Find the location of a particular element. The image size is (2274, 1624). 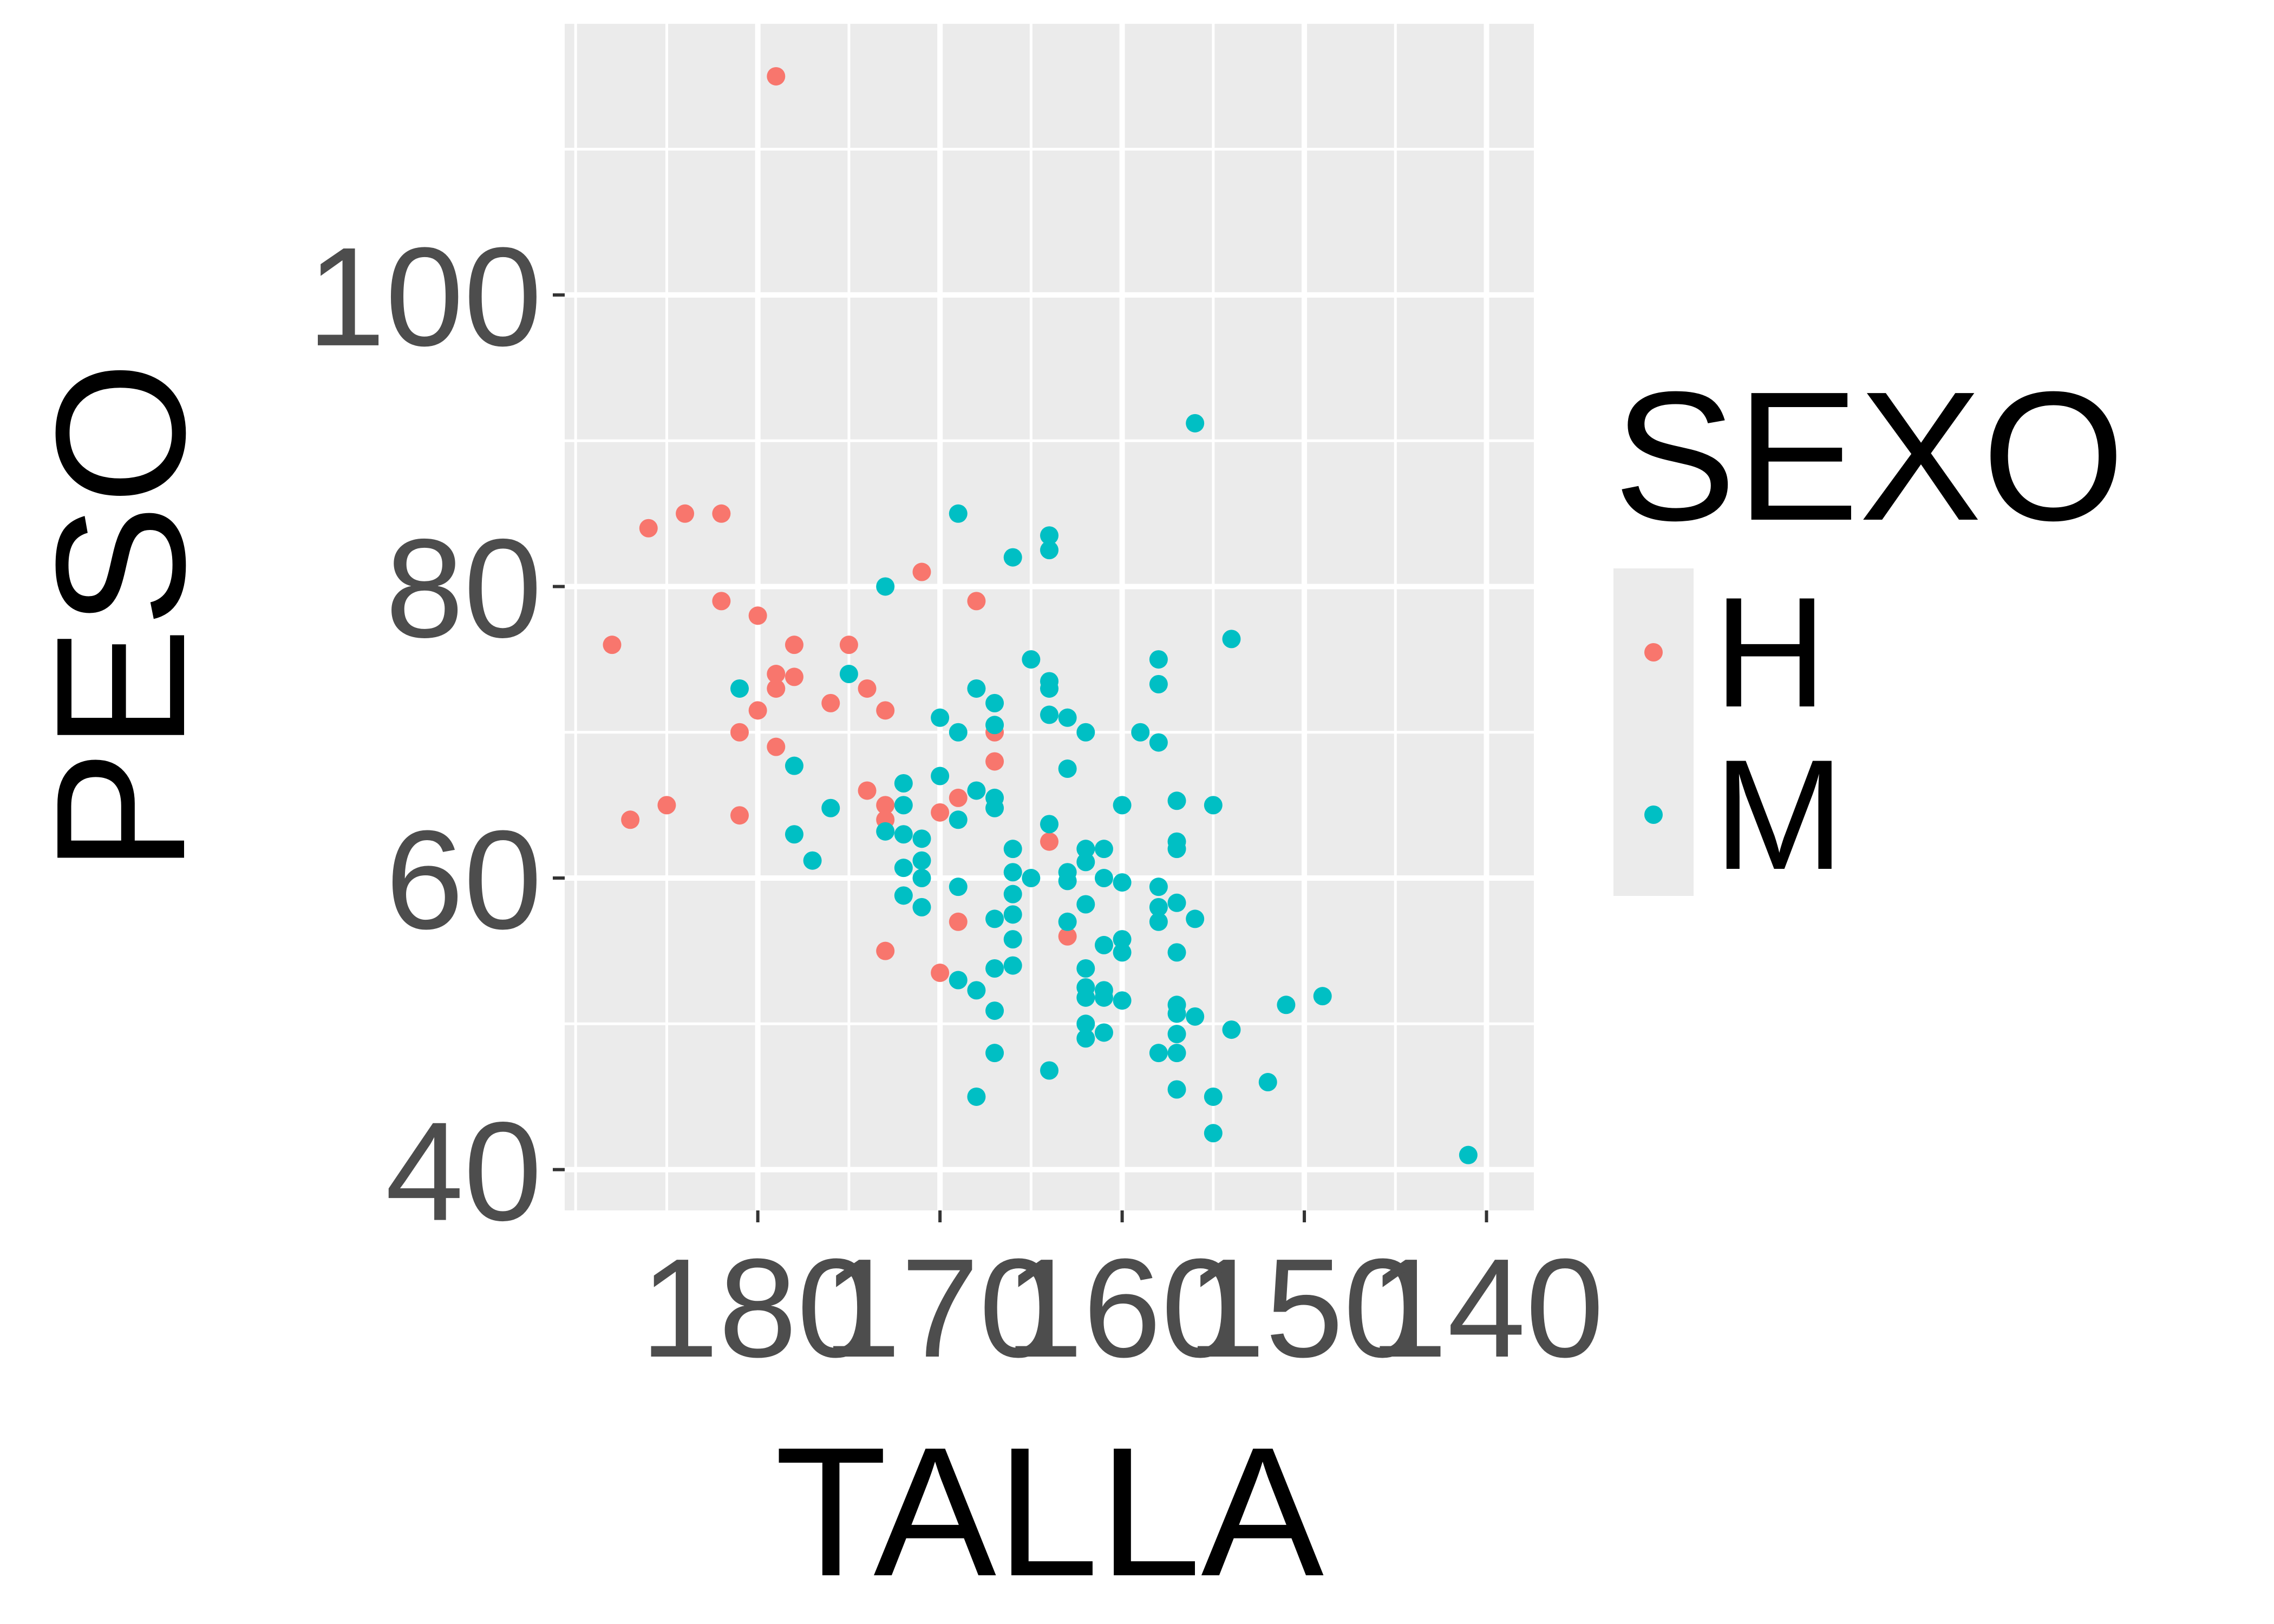

legend-key-h is located at coordinates (1653, 652).